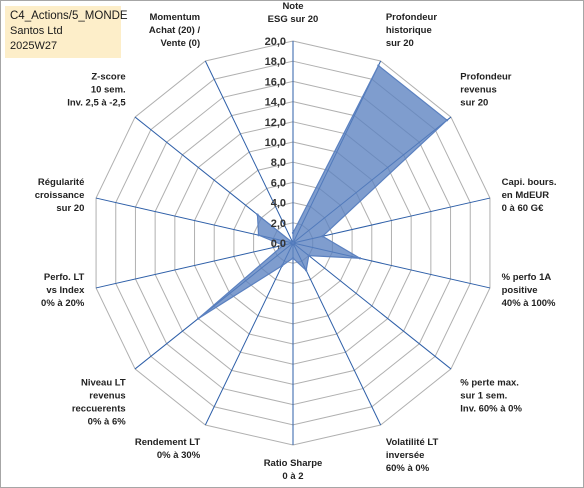  I want to click on axis-label: Régularité croissance sur 20, so click(60, 195).